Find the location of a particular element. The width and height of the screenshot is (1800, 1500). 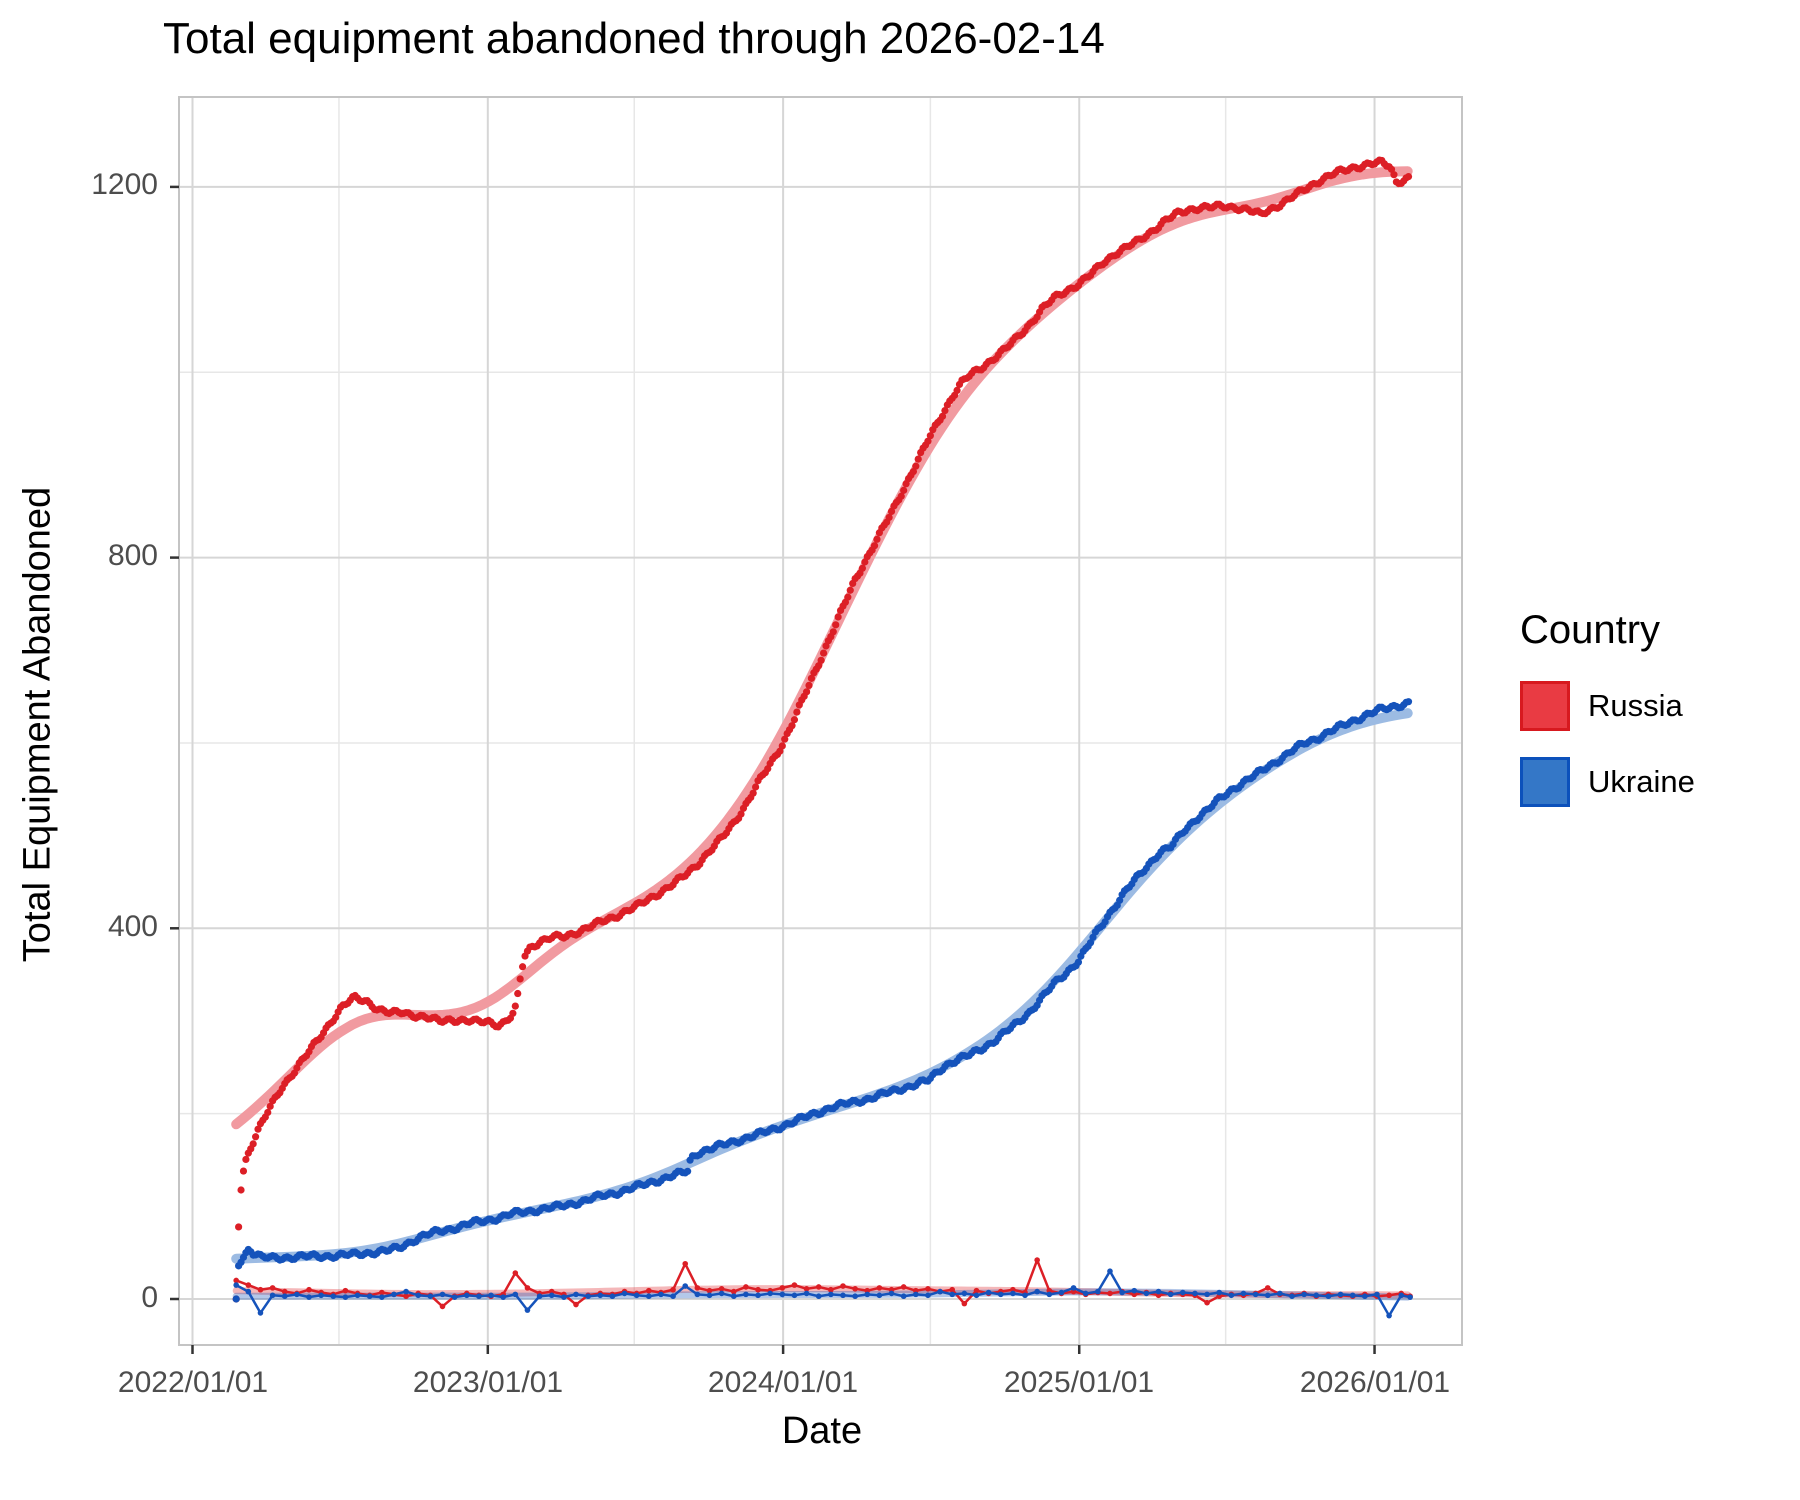

x-axis-title: Date is located at coordinates (822, 1431).